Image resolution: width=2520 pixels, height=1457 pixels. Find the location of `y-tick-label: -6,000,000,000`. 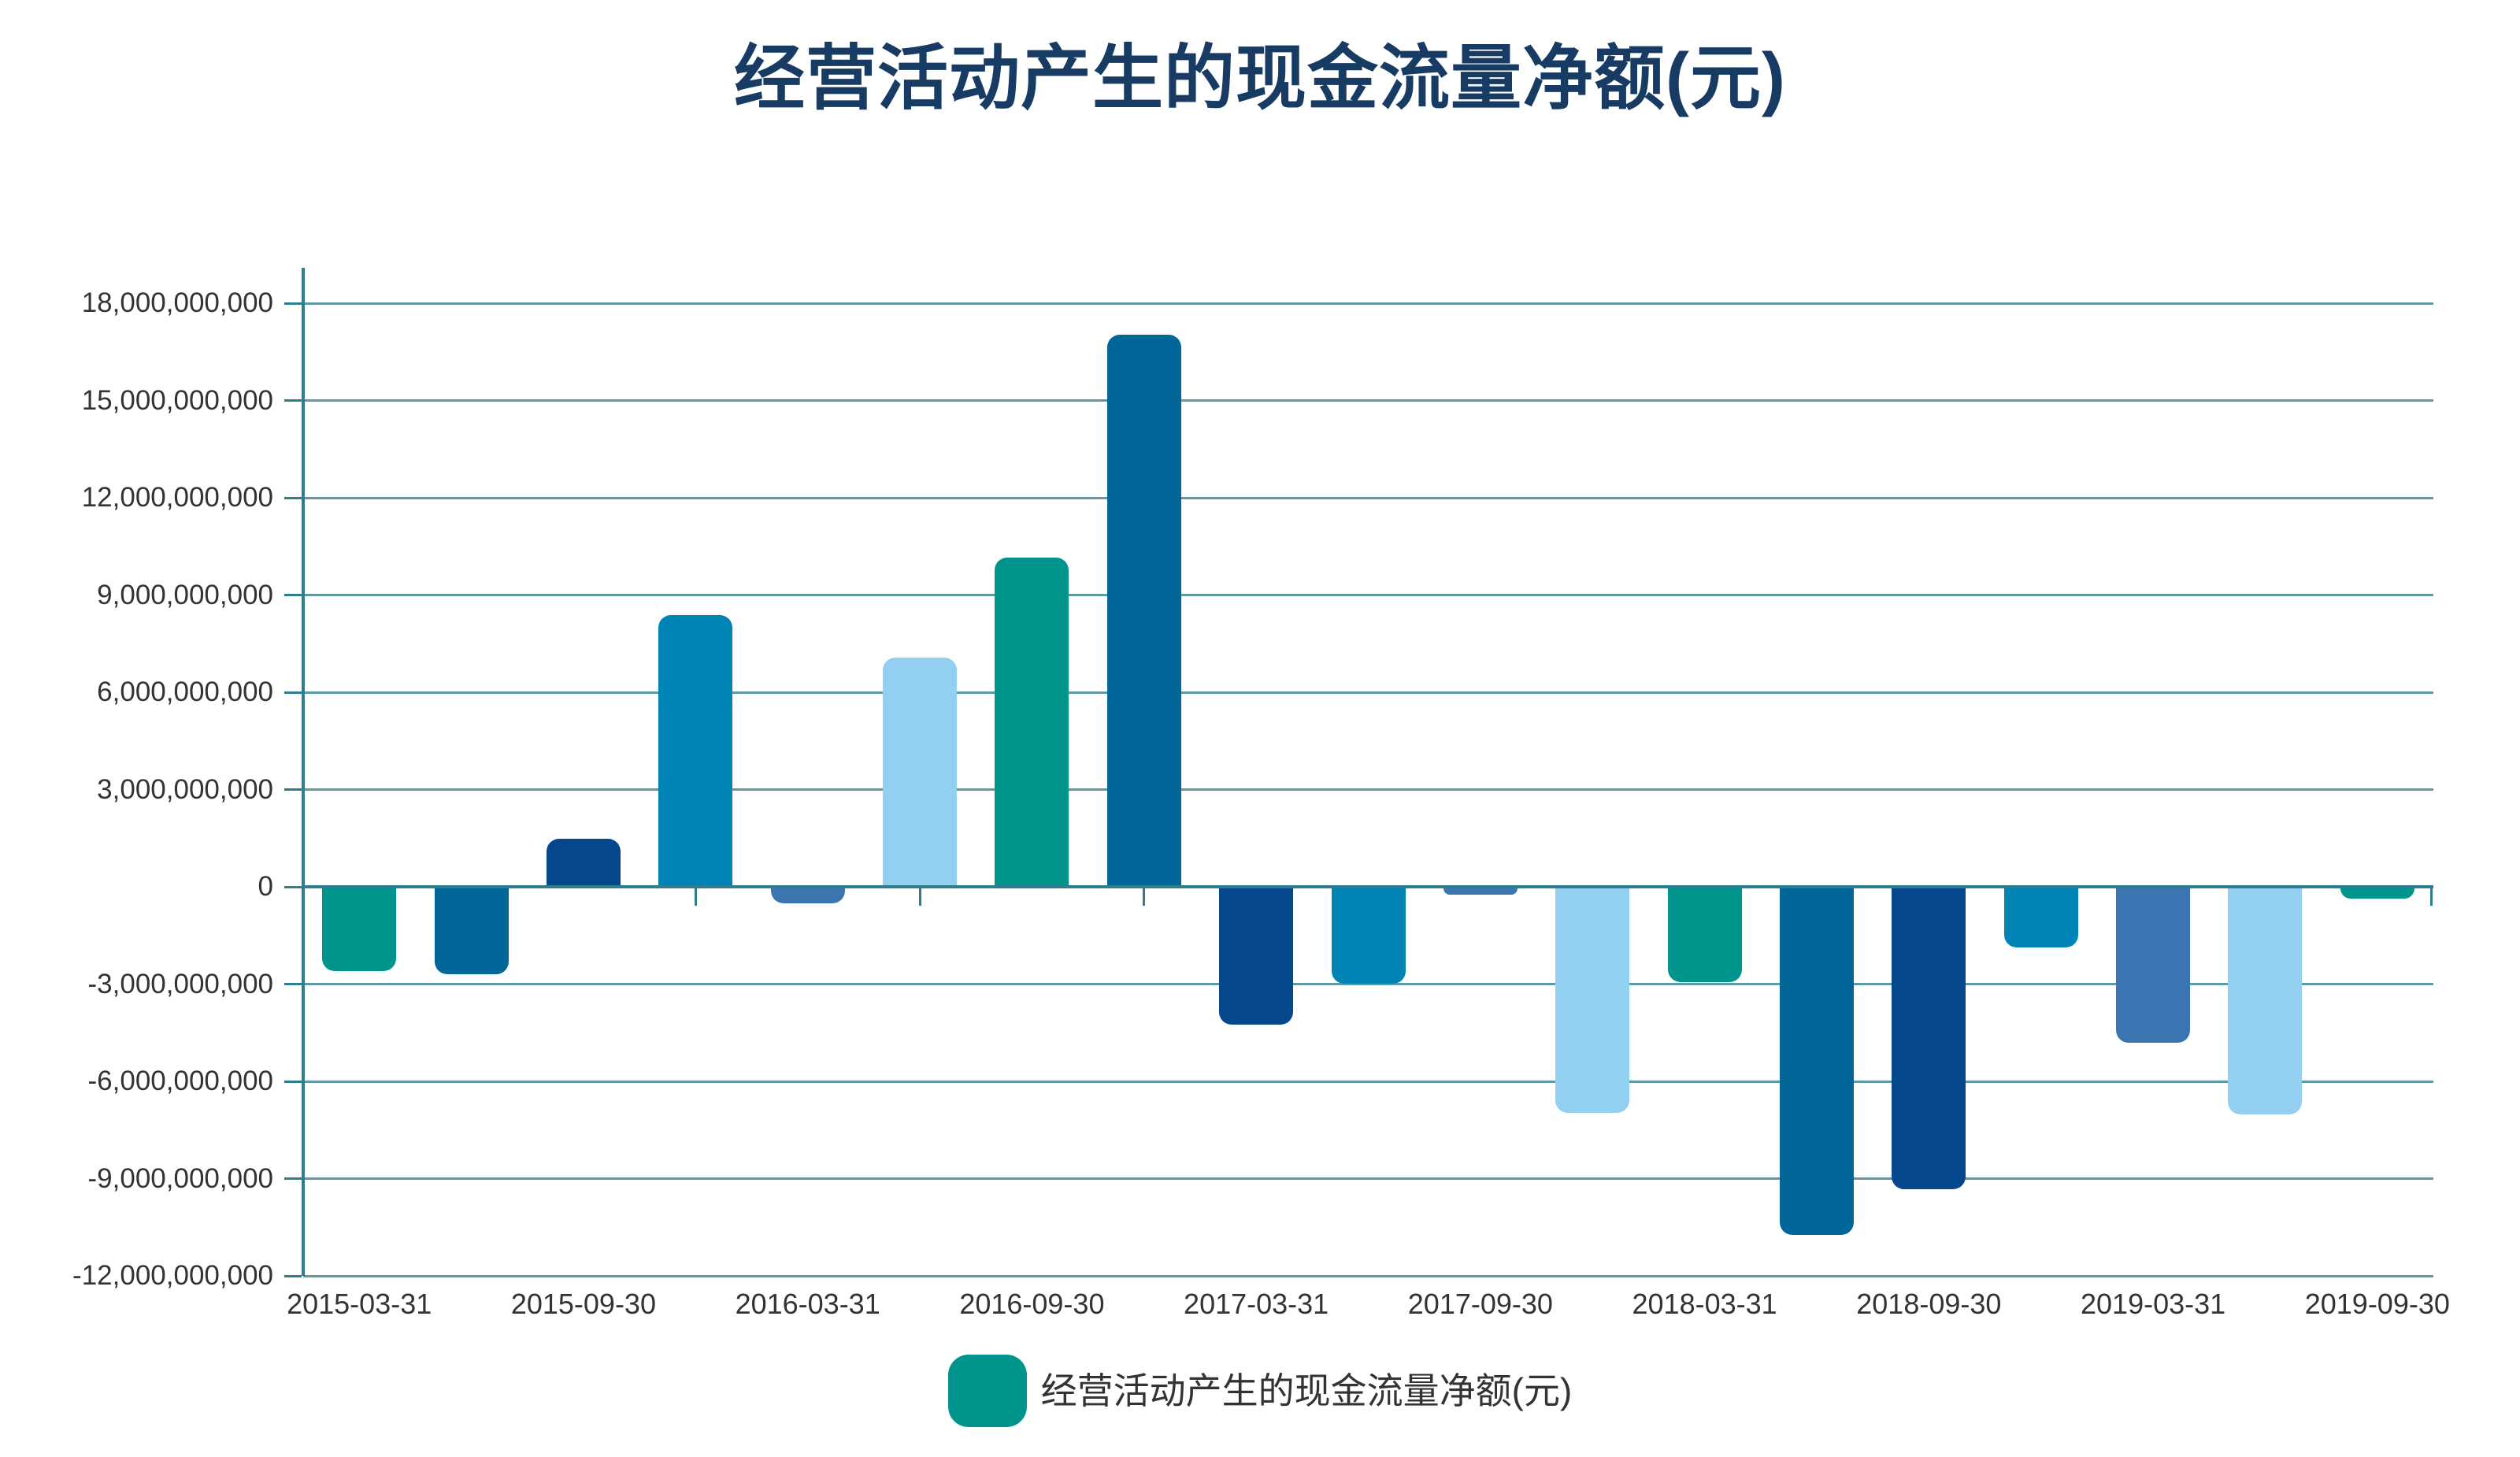

y-tick-label: -6,000,000,000 is located at coordinates (180, 1081).